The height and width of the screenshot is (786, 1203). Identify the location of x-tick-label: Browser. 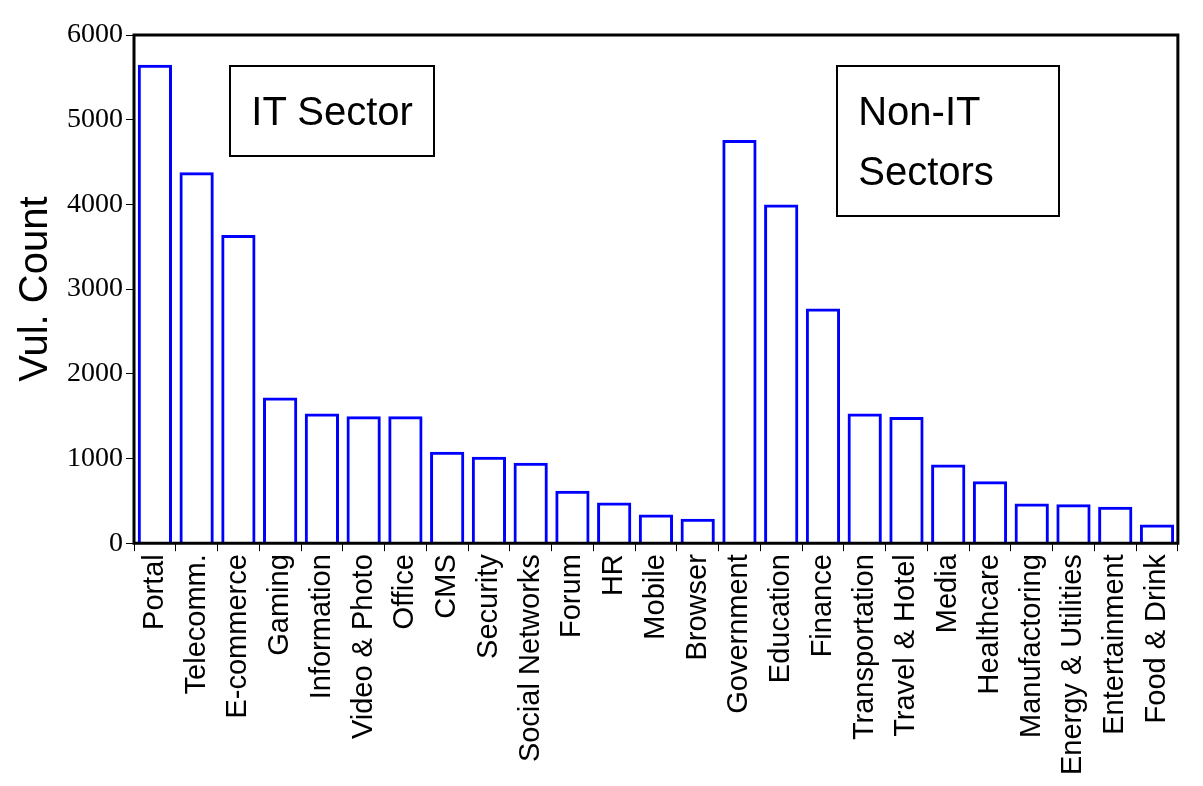
(695, 607).